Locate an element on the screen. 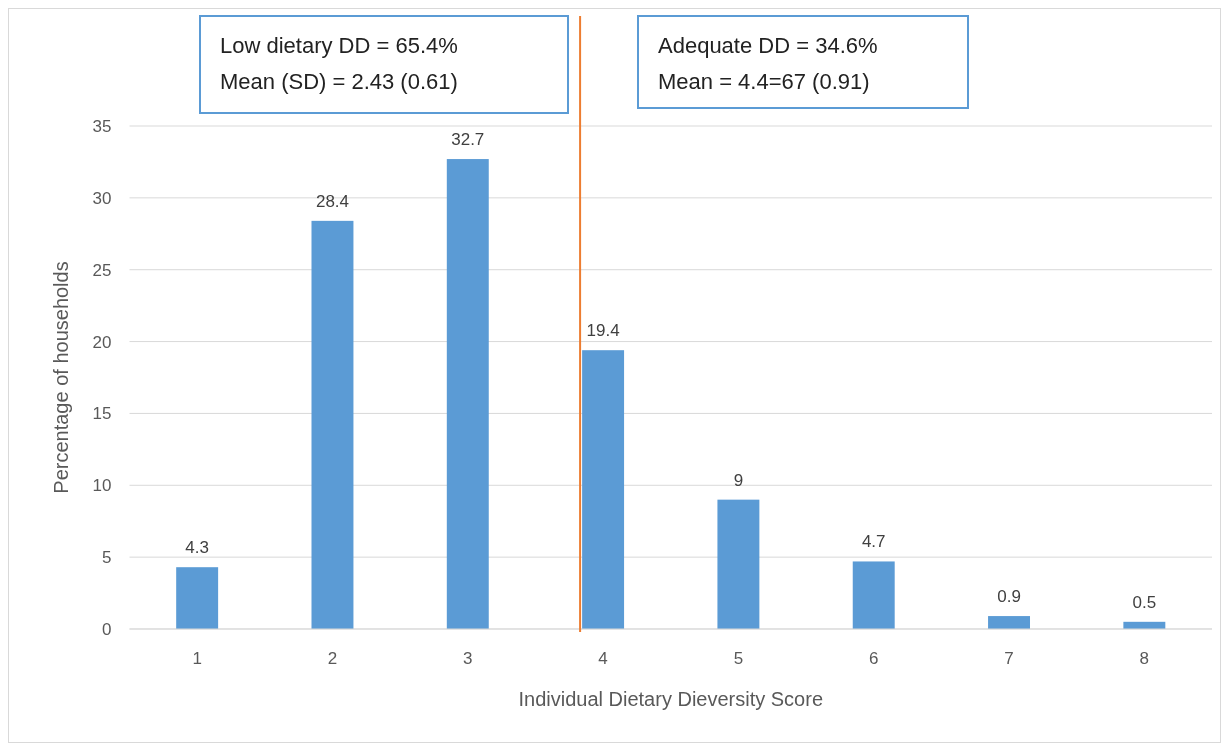 The width and height of the screenshot is (1229, 751). text: Adequate DD = 34.6% Mean = 4.4=67 (0.91) is located at coordinates (768, 63).